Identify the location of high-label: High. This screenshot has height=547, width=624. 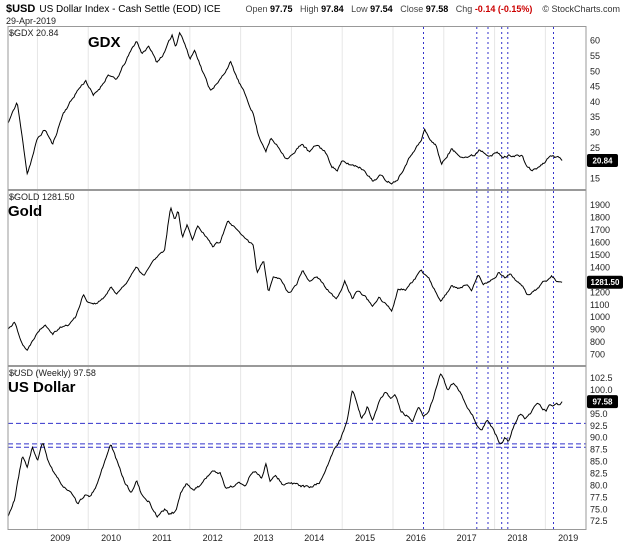
(309, 9).